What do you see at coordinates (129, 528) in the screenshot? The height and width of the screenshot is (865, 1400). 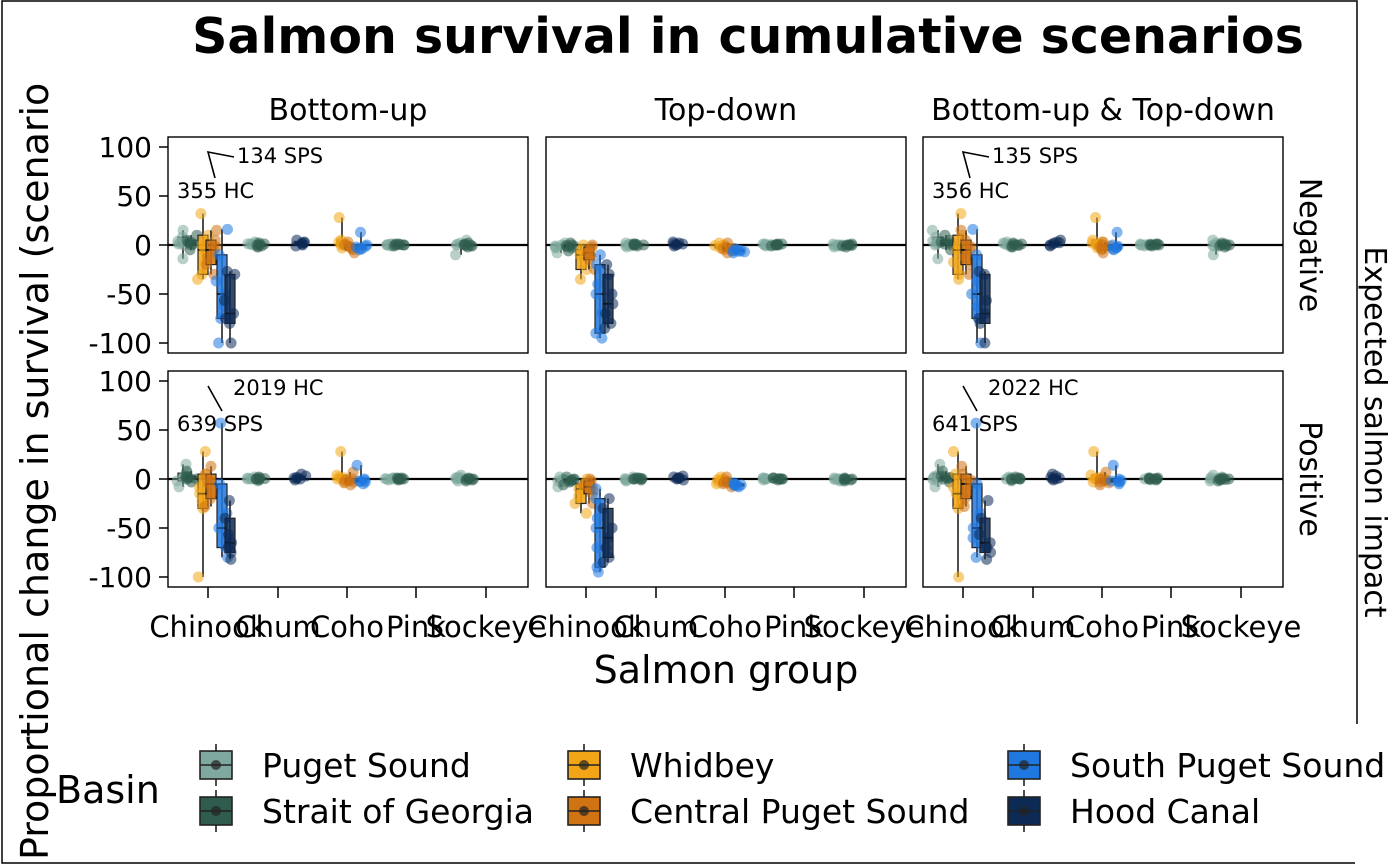 I see `y-tick-label: -50` at bounding box center [129, 528].